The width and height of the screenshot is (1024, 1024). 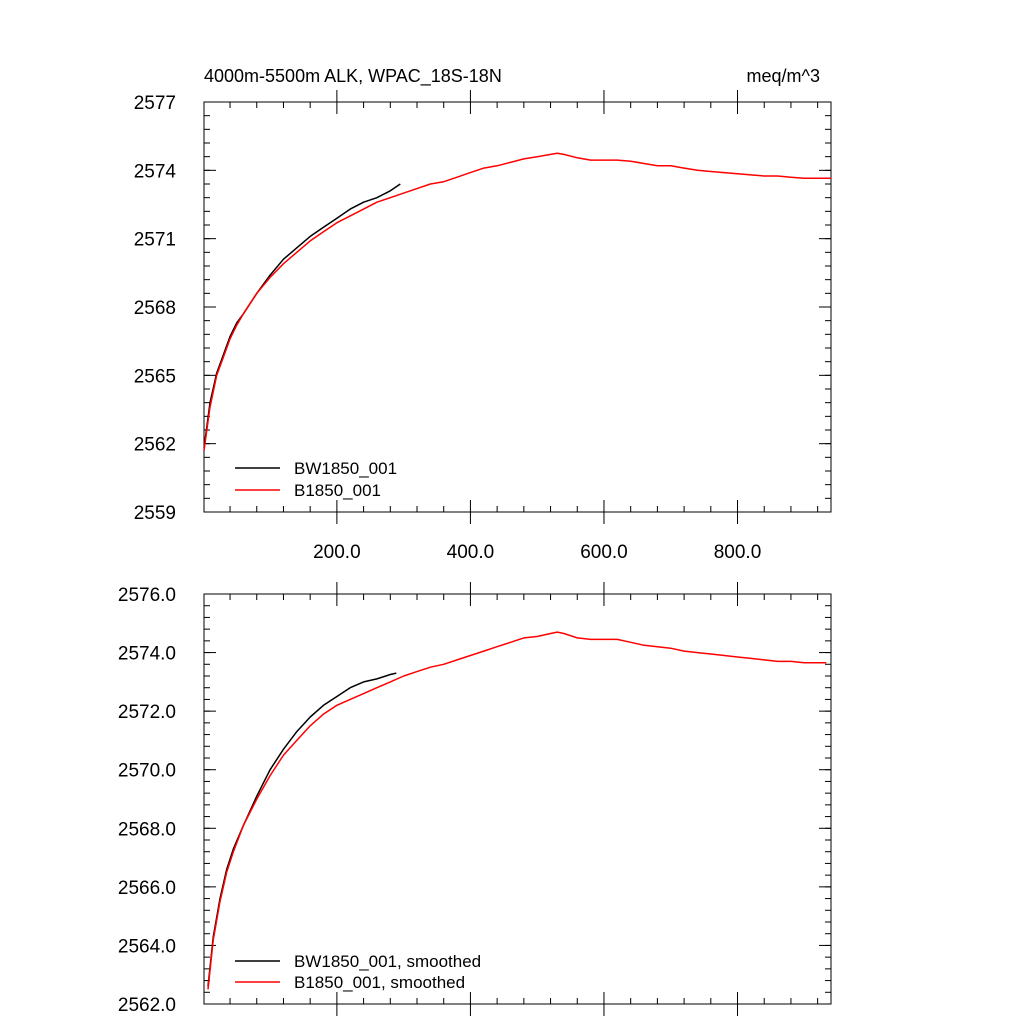 I want to click on y-tick-label: 2562.0, so click(x=147, y=1005).